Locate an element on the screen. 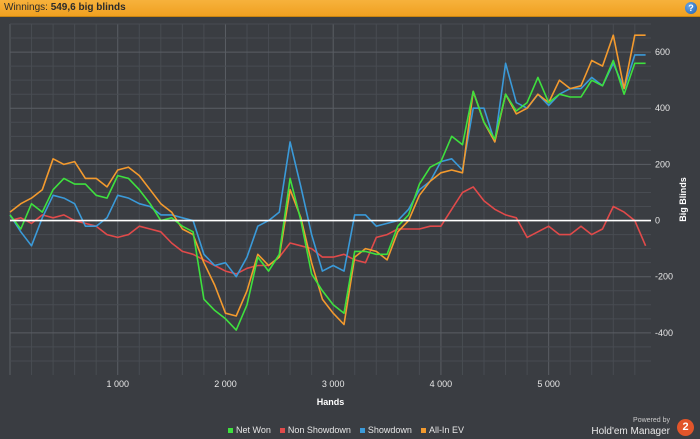 The width and height of the screenshot is (700, 439). legend-label-net-won: Net Won is located at coordinates (253, 430).